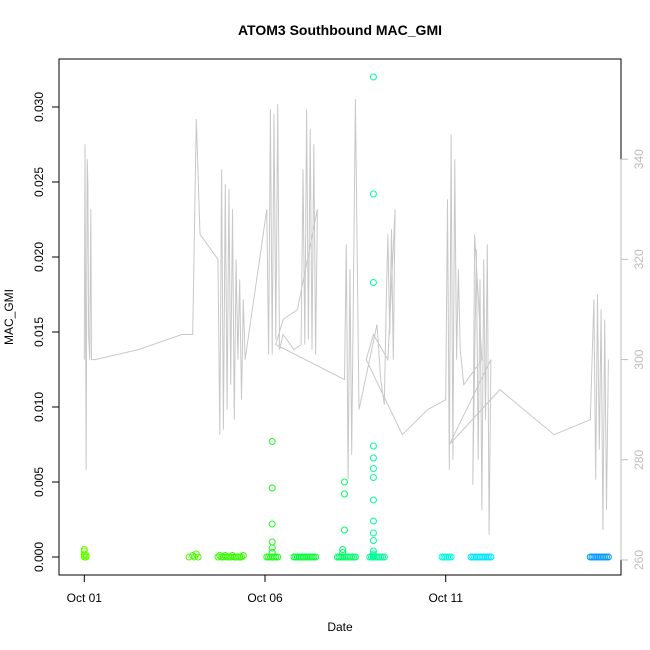 This screenshot has height=650, width=650. What do you see at coordinates (39, 182) in the screenshot?
I see `y-tick-label: 0.025` at bounding box center [39, 182].